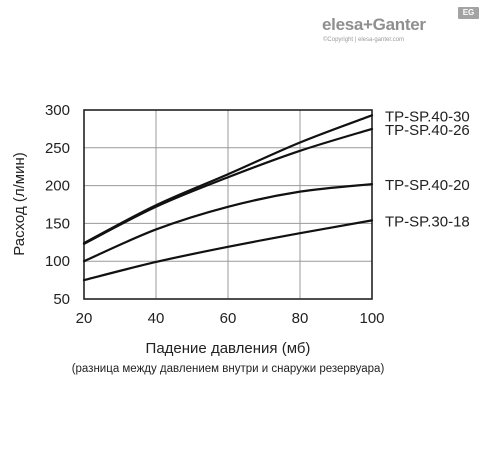 This screenshot has width=488, height=454. Describe the element at coordinates (57, 148) in the screenshot. I see `y-tick-label: 250` at that location.